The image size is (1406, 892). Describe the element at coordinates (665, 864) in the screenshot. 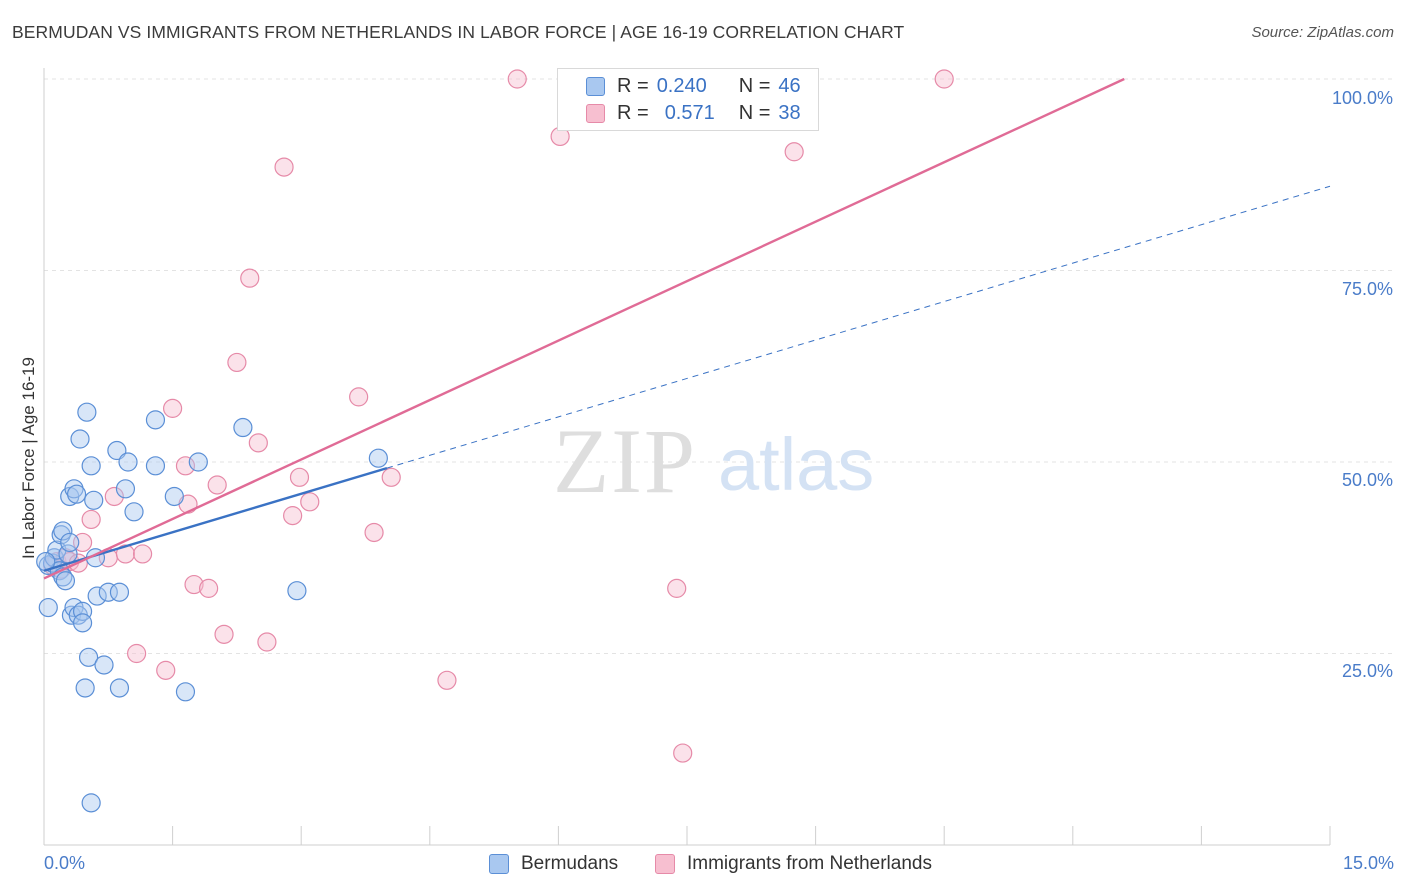

I see `bottom-legend-swatch-pink` at that location.